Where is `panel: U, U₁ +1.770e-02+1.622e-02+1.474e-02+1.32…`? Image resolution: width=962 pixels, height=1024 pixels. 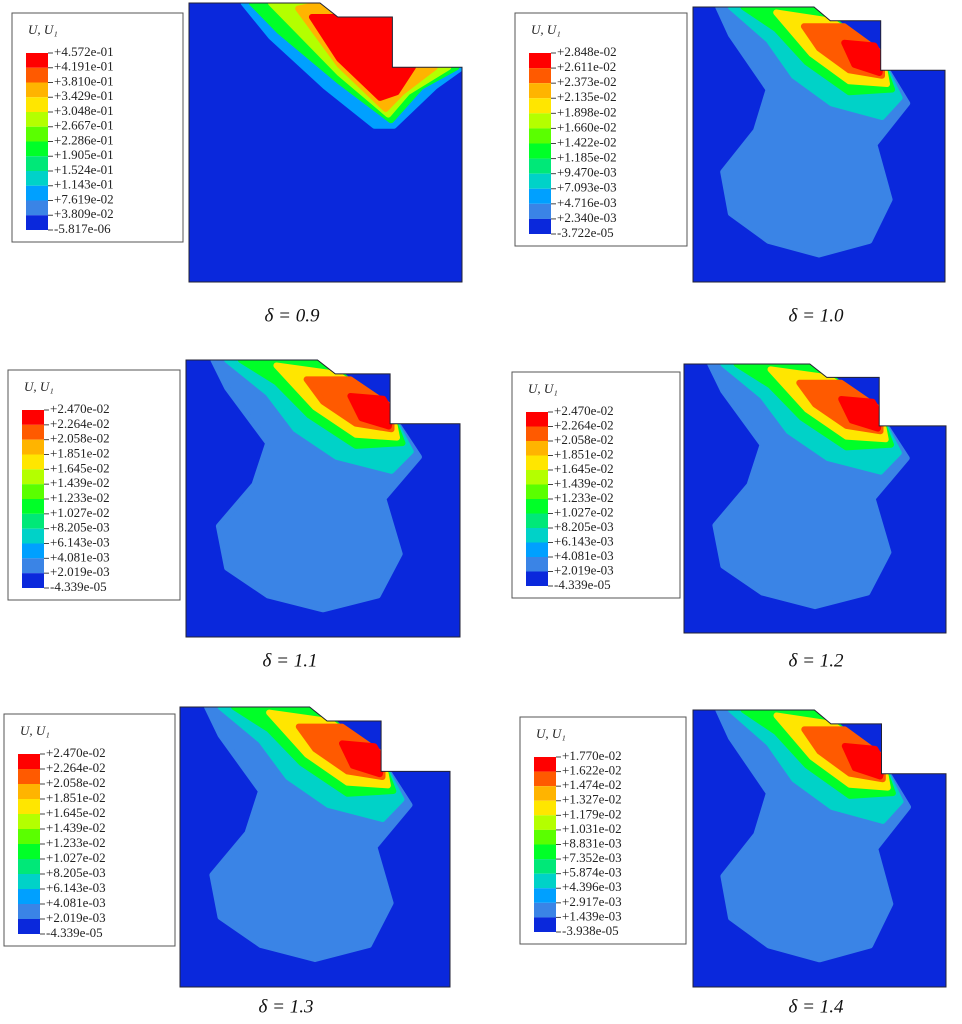
panel: U, U₁ +1.770e-02+1.622e-02+1.474e-02+1.32… is located at coordinates (733, 863).